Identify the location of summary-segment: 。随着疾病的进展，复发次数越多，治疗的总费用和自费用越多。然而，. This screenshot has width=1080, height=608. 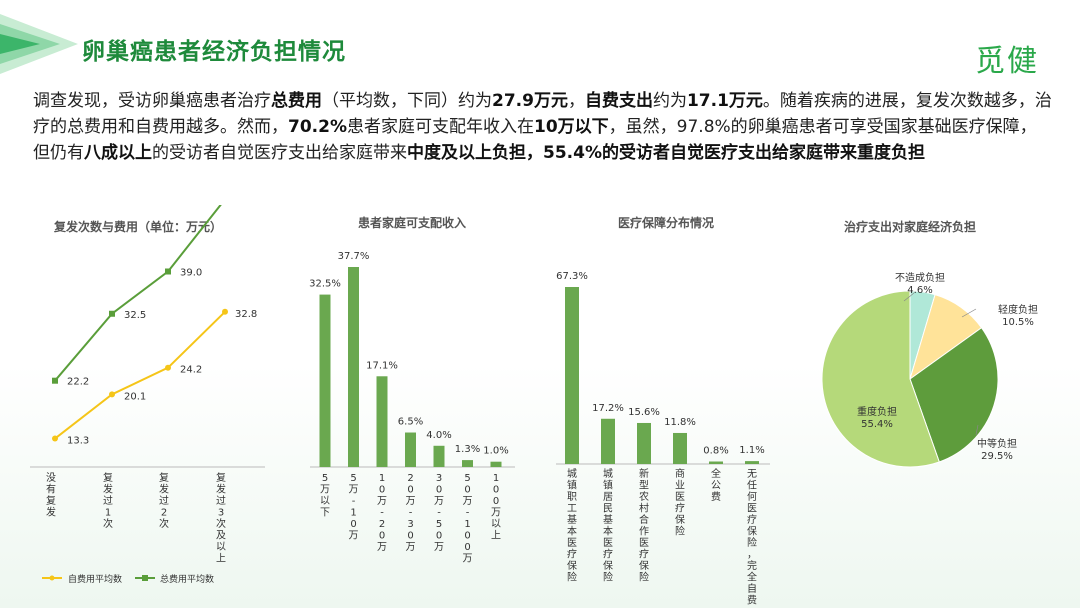
(542, 114).